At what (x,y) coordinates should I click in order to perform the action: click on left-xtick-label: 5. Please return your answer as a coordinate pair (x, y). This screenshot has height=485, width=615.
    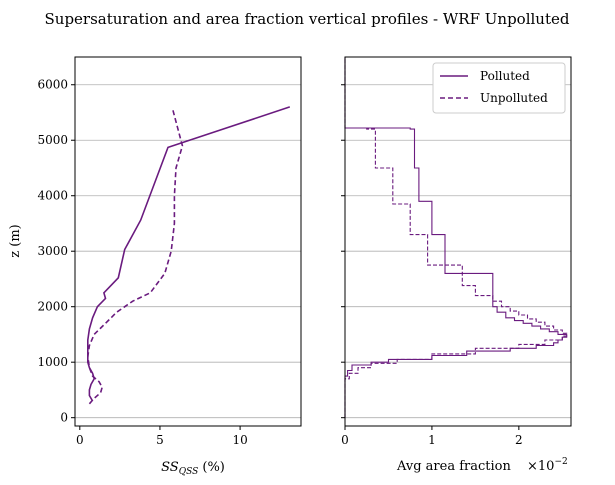
    Looking at the image, I should click on (160, 440).